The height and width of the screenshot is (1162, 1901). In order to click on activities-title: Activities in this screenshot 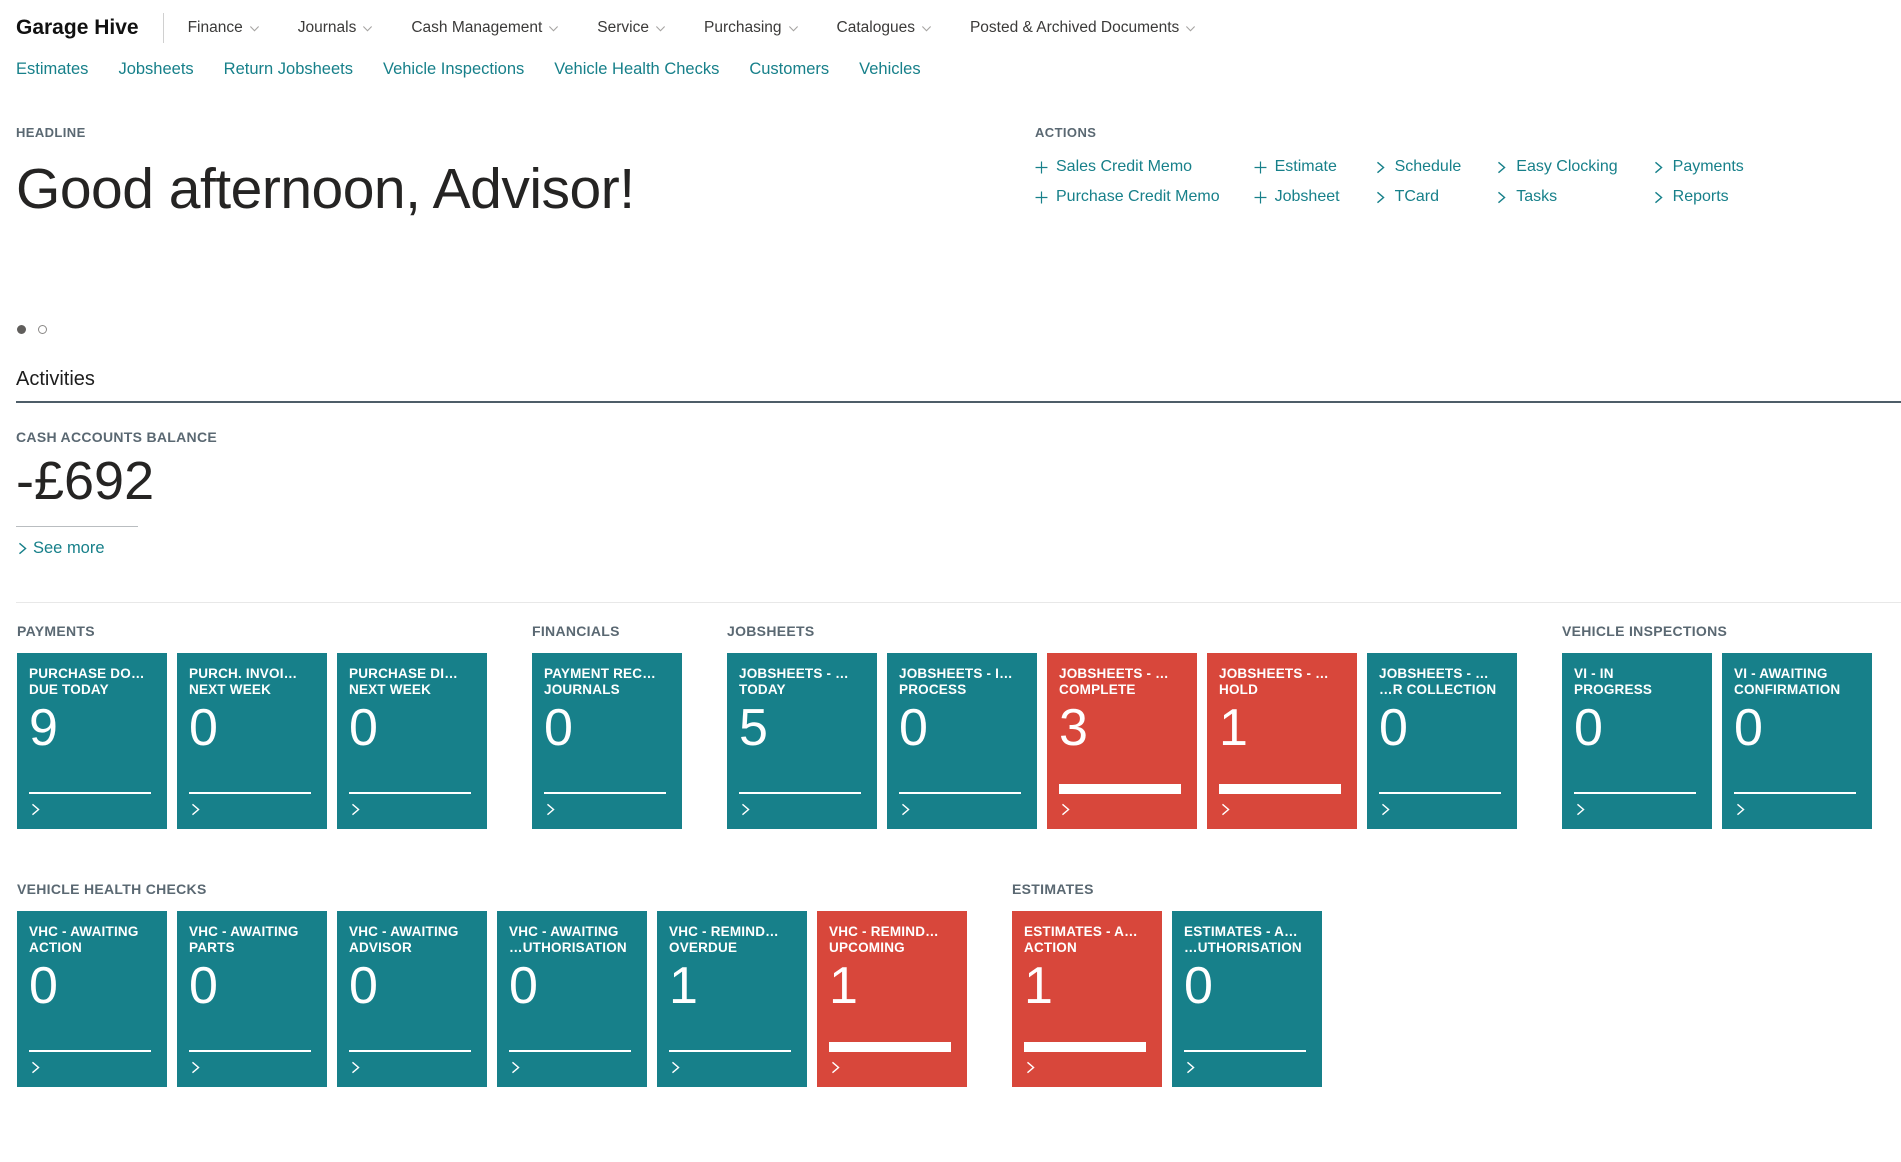, I will do `click(55, 379)`.